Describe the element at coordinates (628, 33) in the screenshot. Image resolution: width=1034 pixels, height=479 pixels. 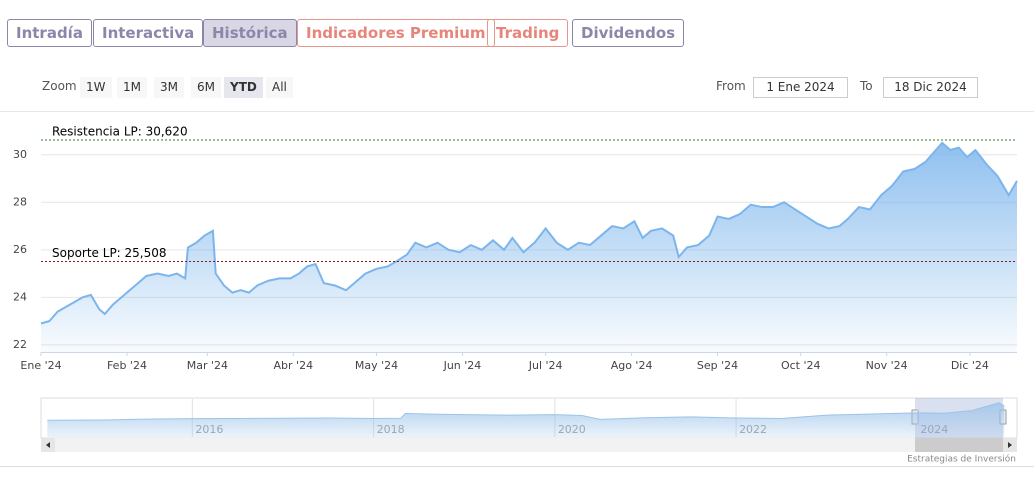
I see `tab: Dividendos` at that location.